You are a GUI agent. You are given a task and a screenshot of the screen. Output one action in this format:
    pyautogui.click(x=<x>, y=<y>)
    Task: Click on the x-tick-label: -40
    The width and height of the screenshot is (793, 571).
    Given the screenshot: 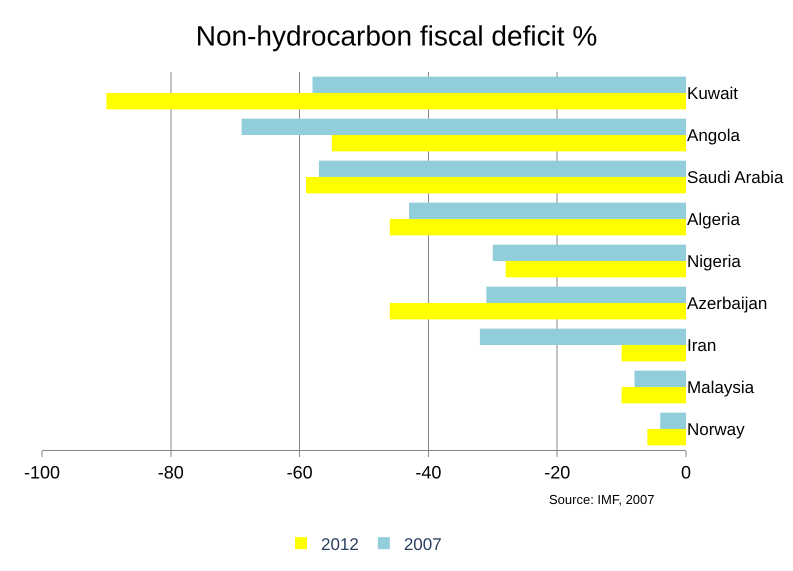 What is the action you would take?
    pyautogui.click(x=428, y=472)
    